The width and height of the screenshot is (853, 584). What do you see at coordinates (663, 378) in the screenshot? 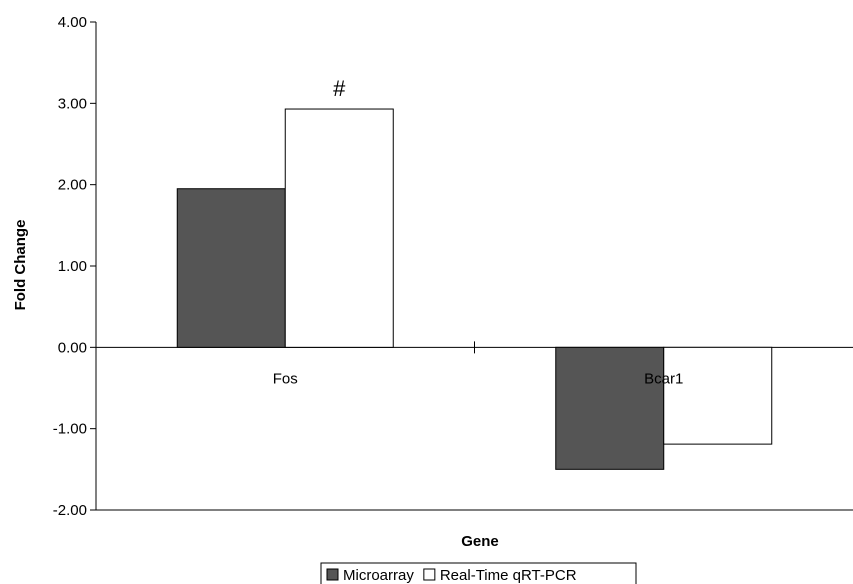
I see `category-label: Bcar1` at bounding box center [663, 378].